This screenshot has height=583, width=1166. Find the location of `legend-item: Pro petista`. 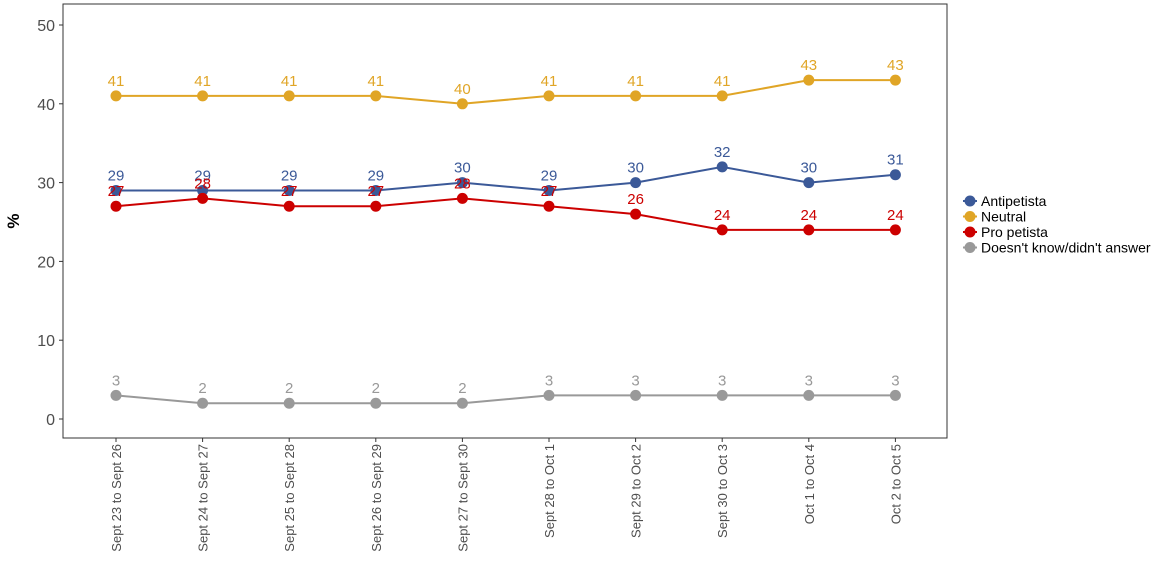

legend-item: Pro petista is located at coordinates (1005, 232).